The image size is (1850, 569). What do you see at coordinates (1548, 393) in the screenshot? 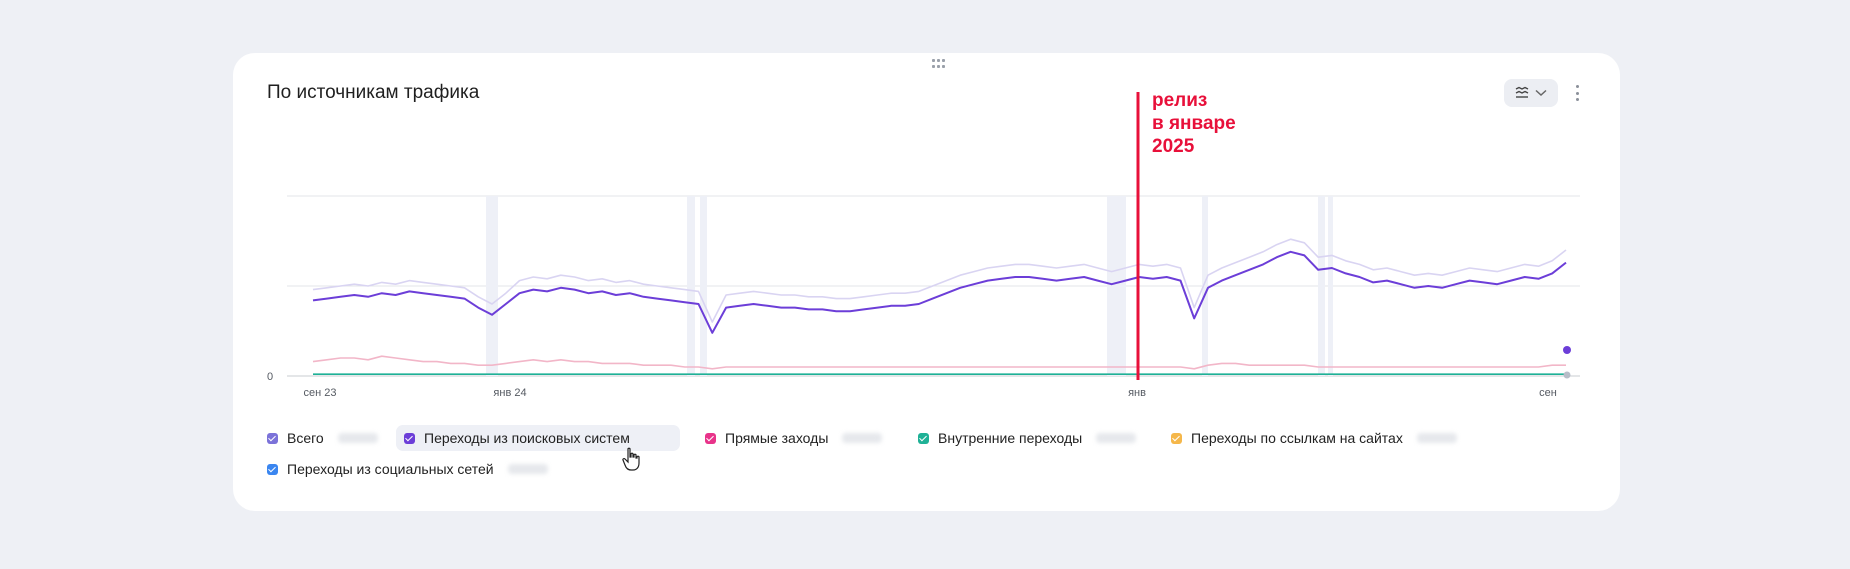
I see `x-tick-label: сен` at bounding box center [1548, 393].